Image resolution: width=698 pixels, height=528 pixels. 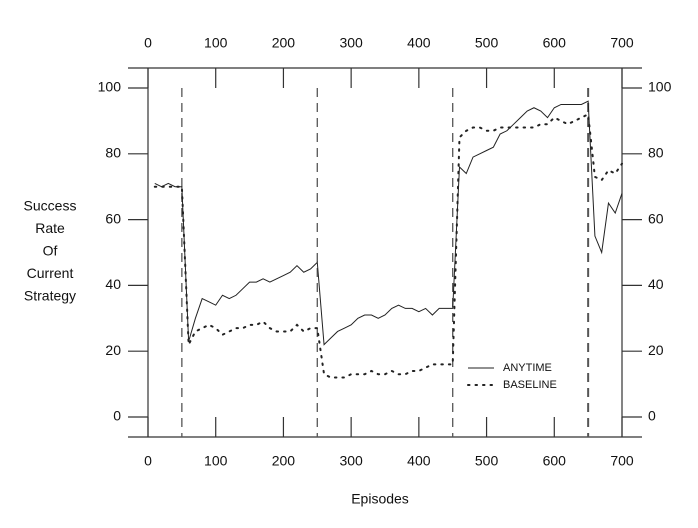 I want to click on y-tick-label-right: 100, so click(x=660, y=87).